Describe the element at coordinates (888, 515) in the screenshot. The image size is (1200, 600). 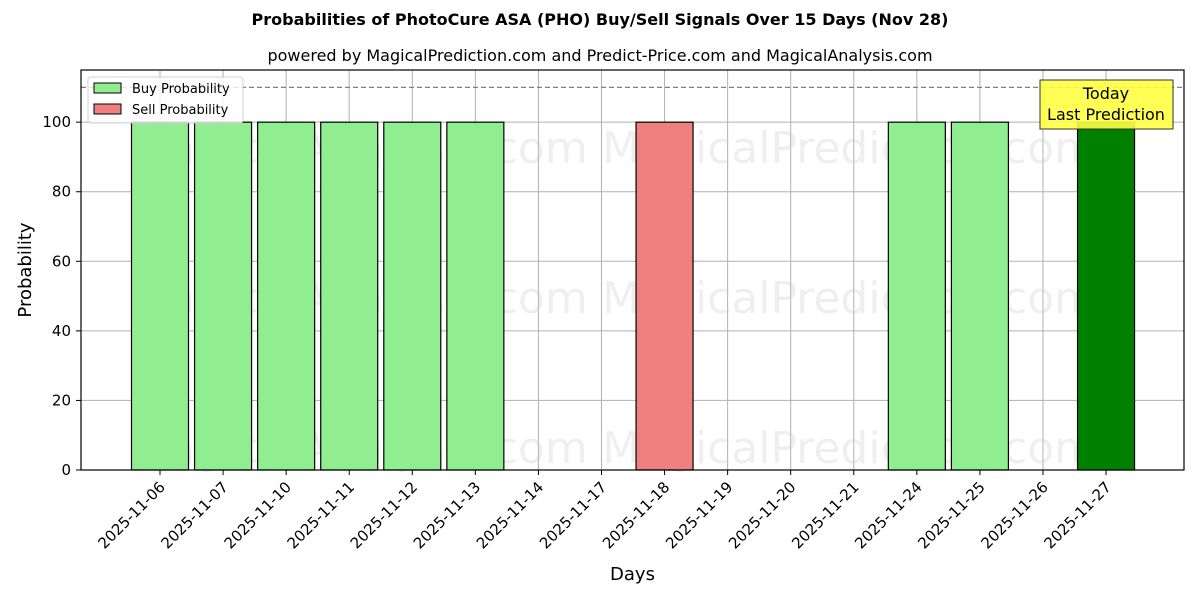
I see `x-tick-label: 2025-11-24` at that location.